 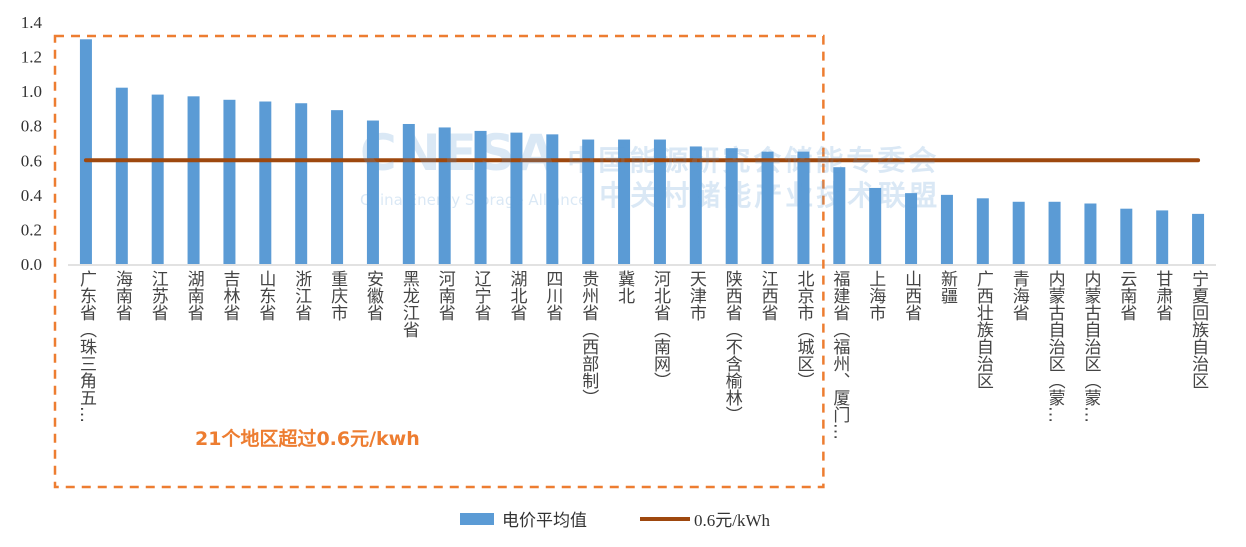 What do you see at coordinates (32, 22) in the screenshot?
I see `y-tick-label: 1.4` at bounding box center [32, 22].